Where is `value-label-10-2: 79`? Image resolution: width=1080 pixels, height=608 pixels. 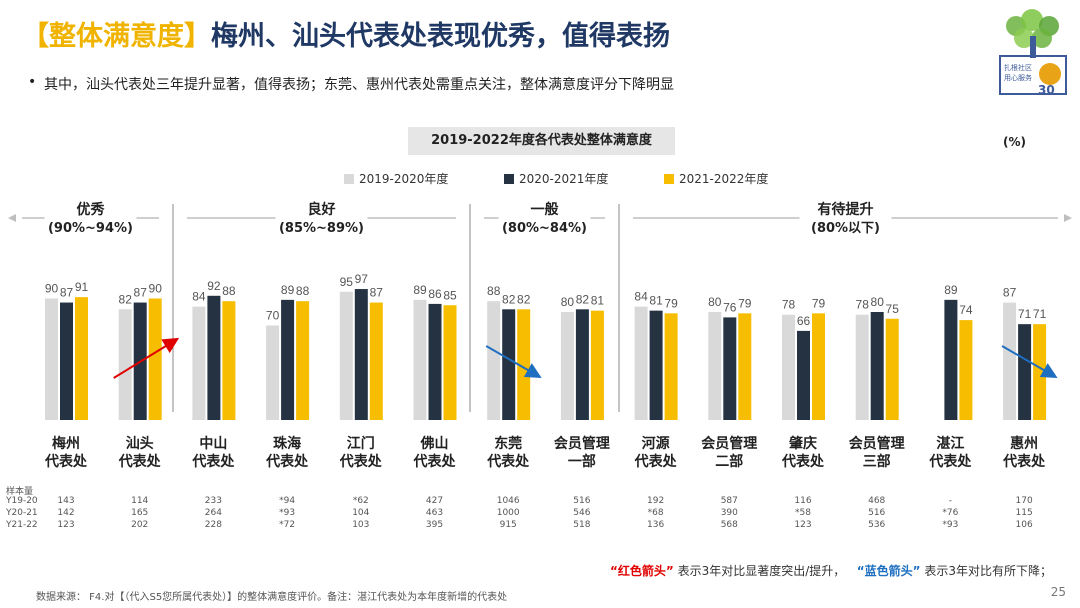
value-label-10-2: 79 is located at coordinates (819, 303).